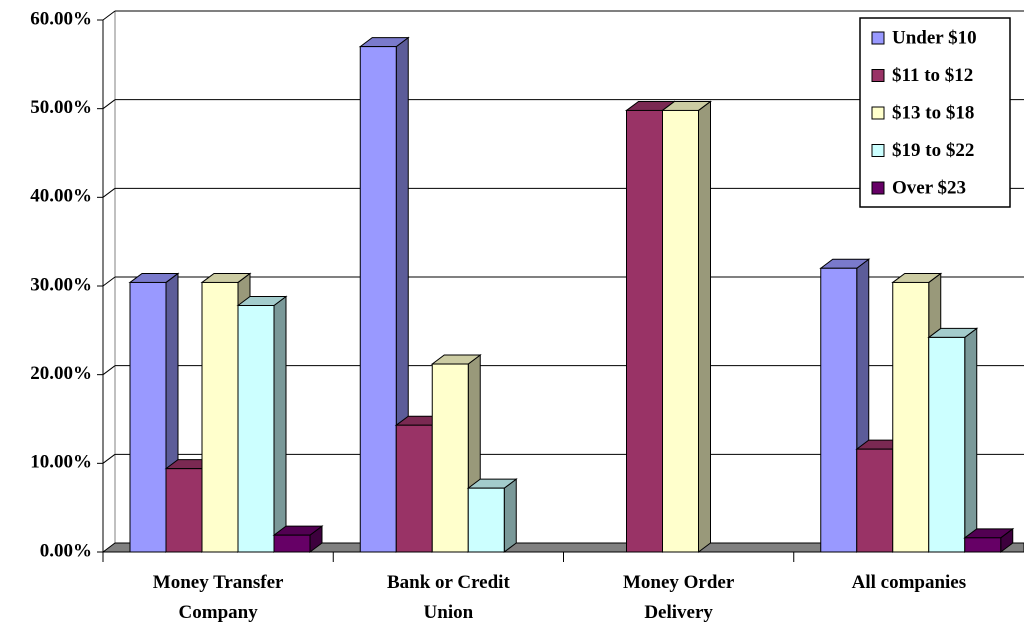  What do you see at coordinates (61, 107) in the screenshot?
I see `y-tick-label: 50.00%` at bounding box center [61, 107].